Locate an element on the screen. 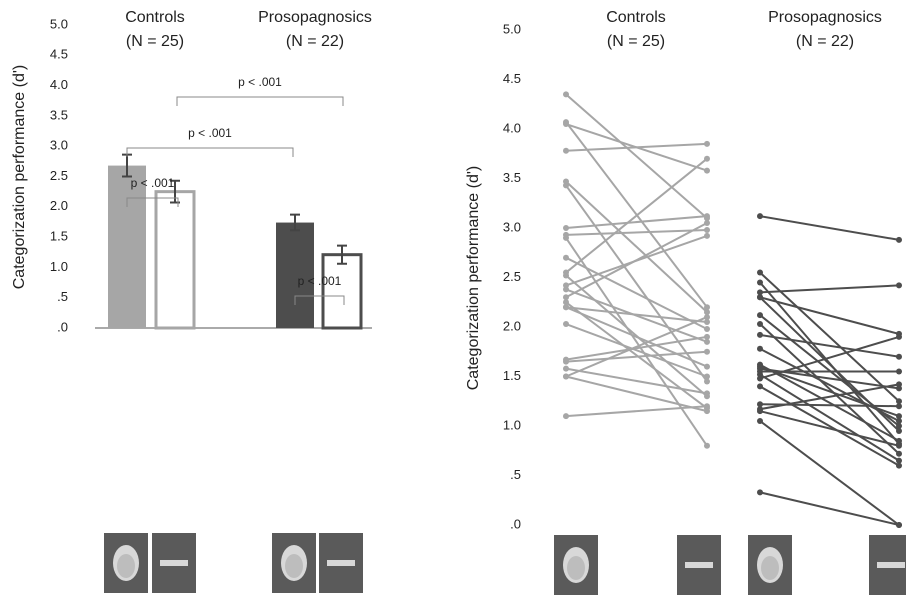 The width and height of the screenshot is (906, 601). group-n: (N = 25) is located at coordinates (155, 41).